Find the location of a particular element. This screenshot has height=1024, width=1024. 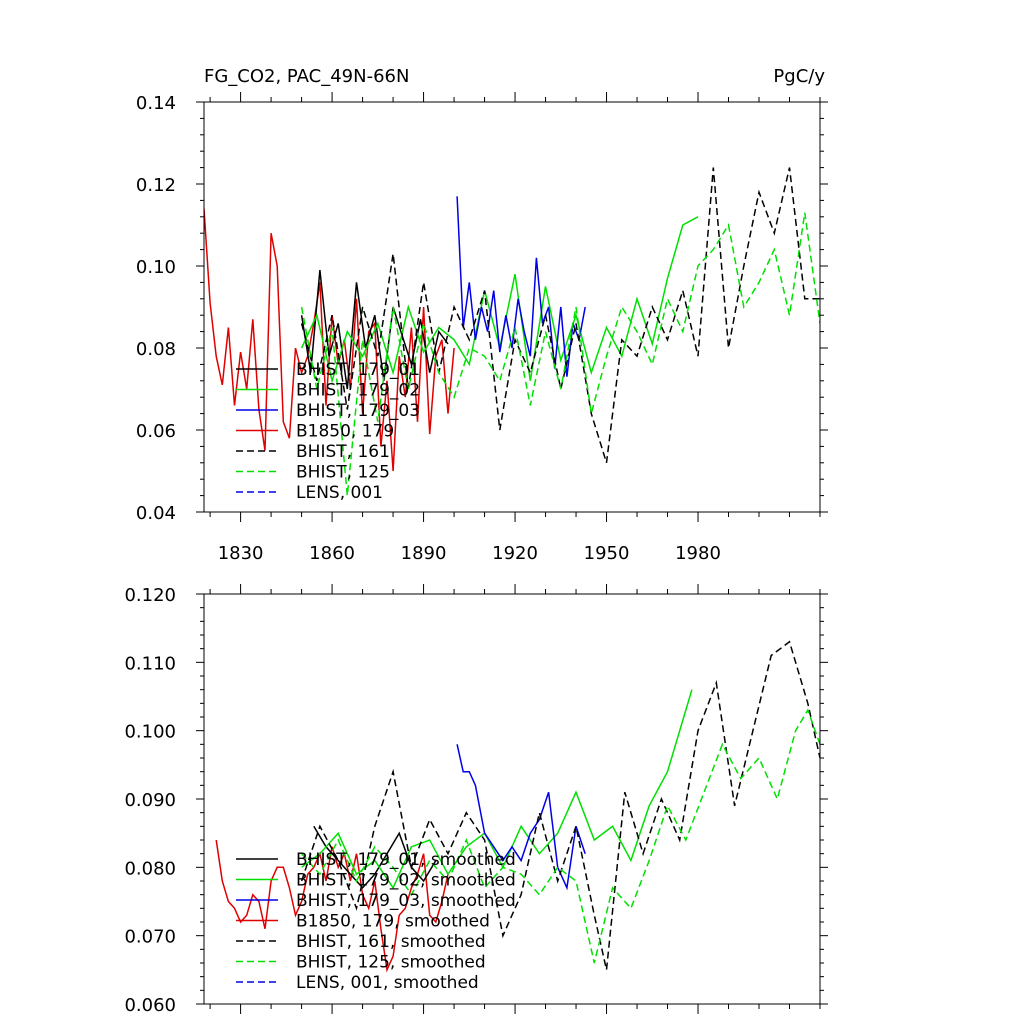

y-tick-label: 0.110 is located at coordinates (150, 663).